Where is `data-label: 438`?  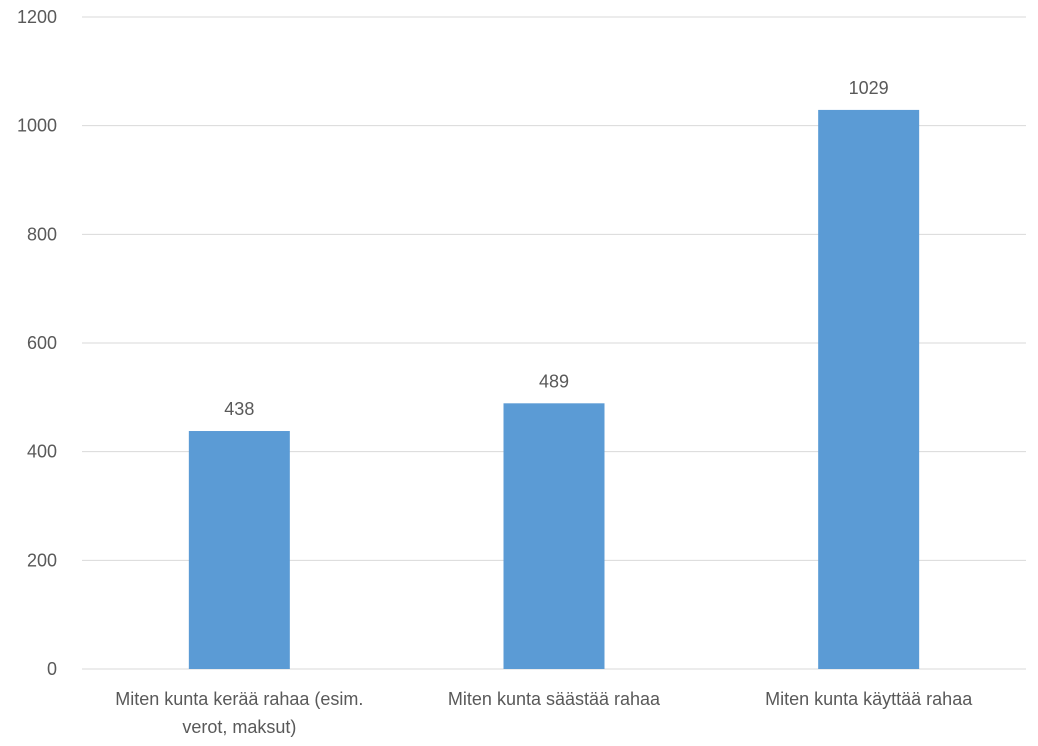 data-label: 438 is located at coordinates (239, 409).